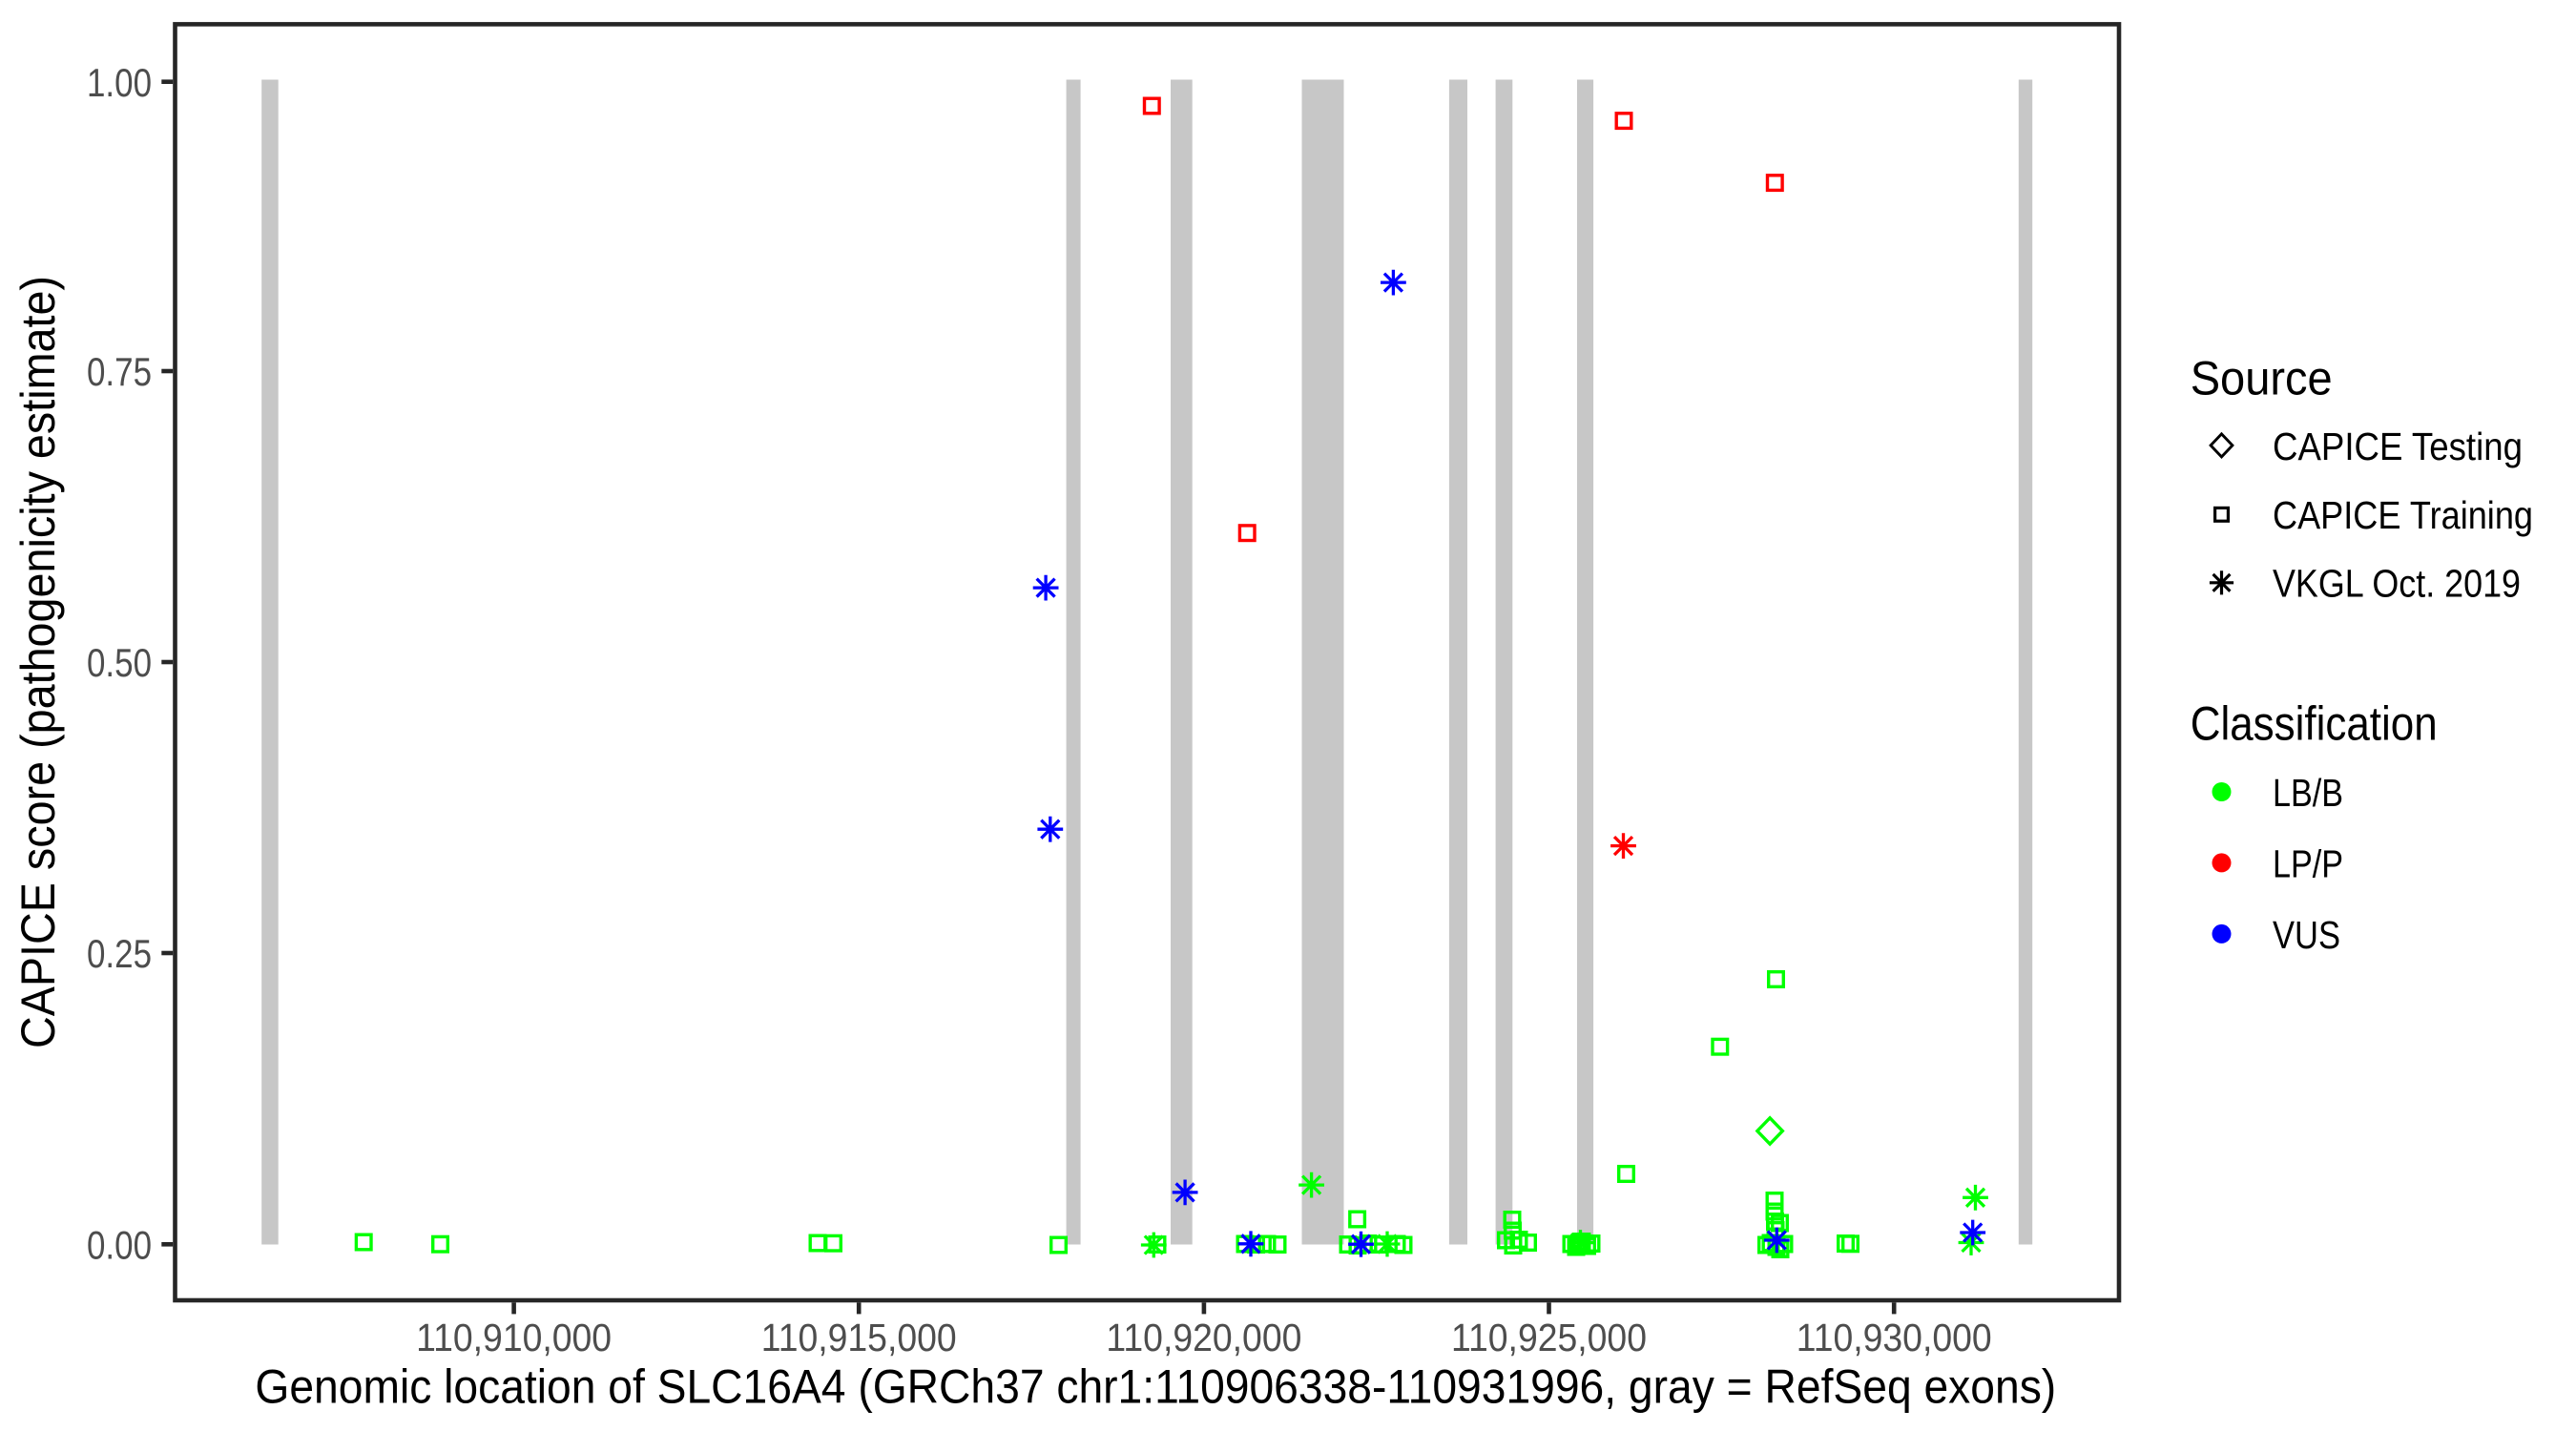  I want to click on svg-text: LP/P, so click(2308, 863).